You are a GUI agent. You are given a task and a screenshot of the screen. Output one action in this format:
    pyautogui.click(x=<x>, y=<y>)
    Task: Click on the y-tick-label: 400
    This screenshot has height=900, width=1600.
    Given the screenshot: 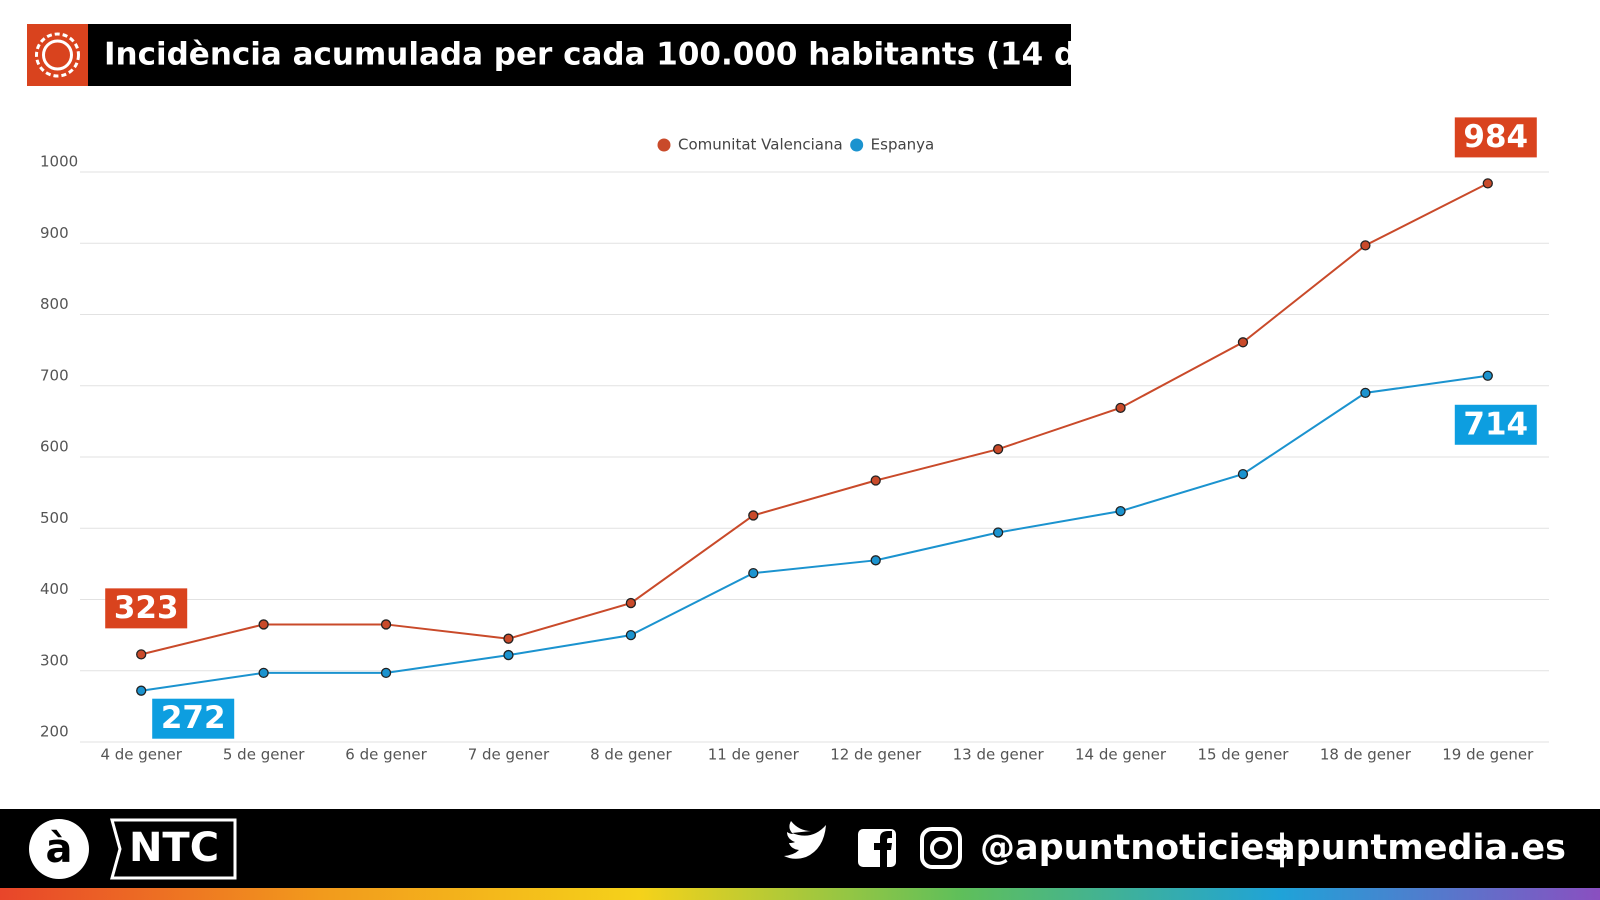 What is the action you would take?
    pyautogui.click(x=54, y=589)
    